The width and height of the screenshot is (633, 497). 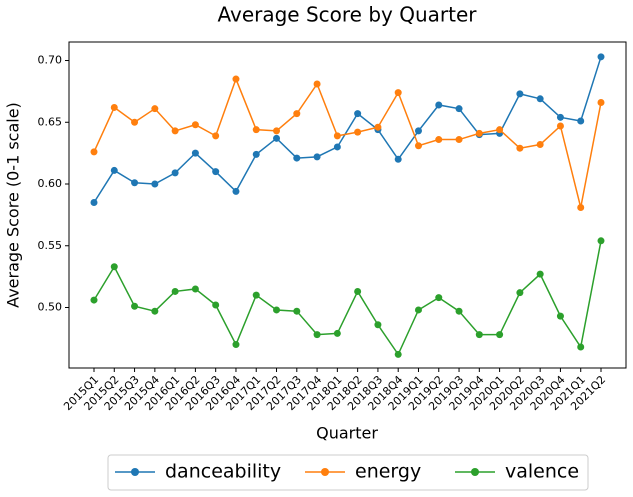 What do you see at coordinates (347, 15) in the screenshot?
I see `chart-title: Average Score by Quarter` at bounding box center [347, 15].